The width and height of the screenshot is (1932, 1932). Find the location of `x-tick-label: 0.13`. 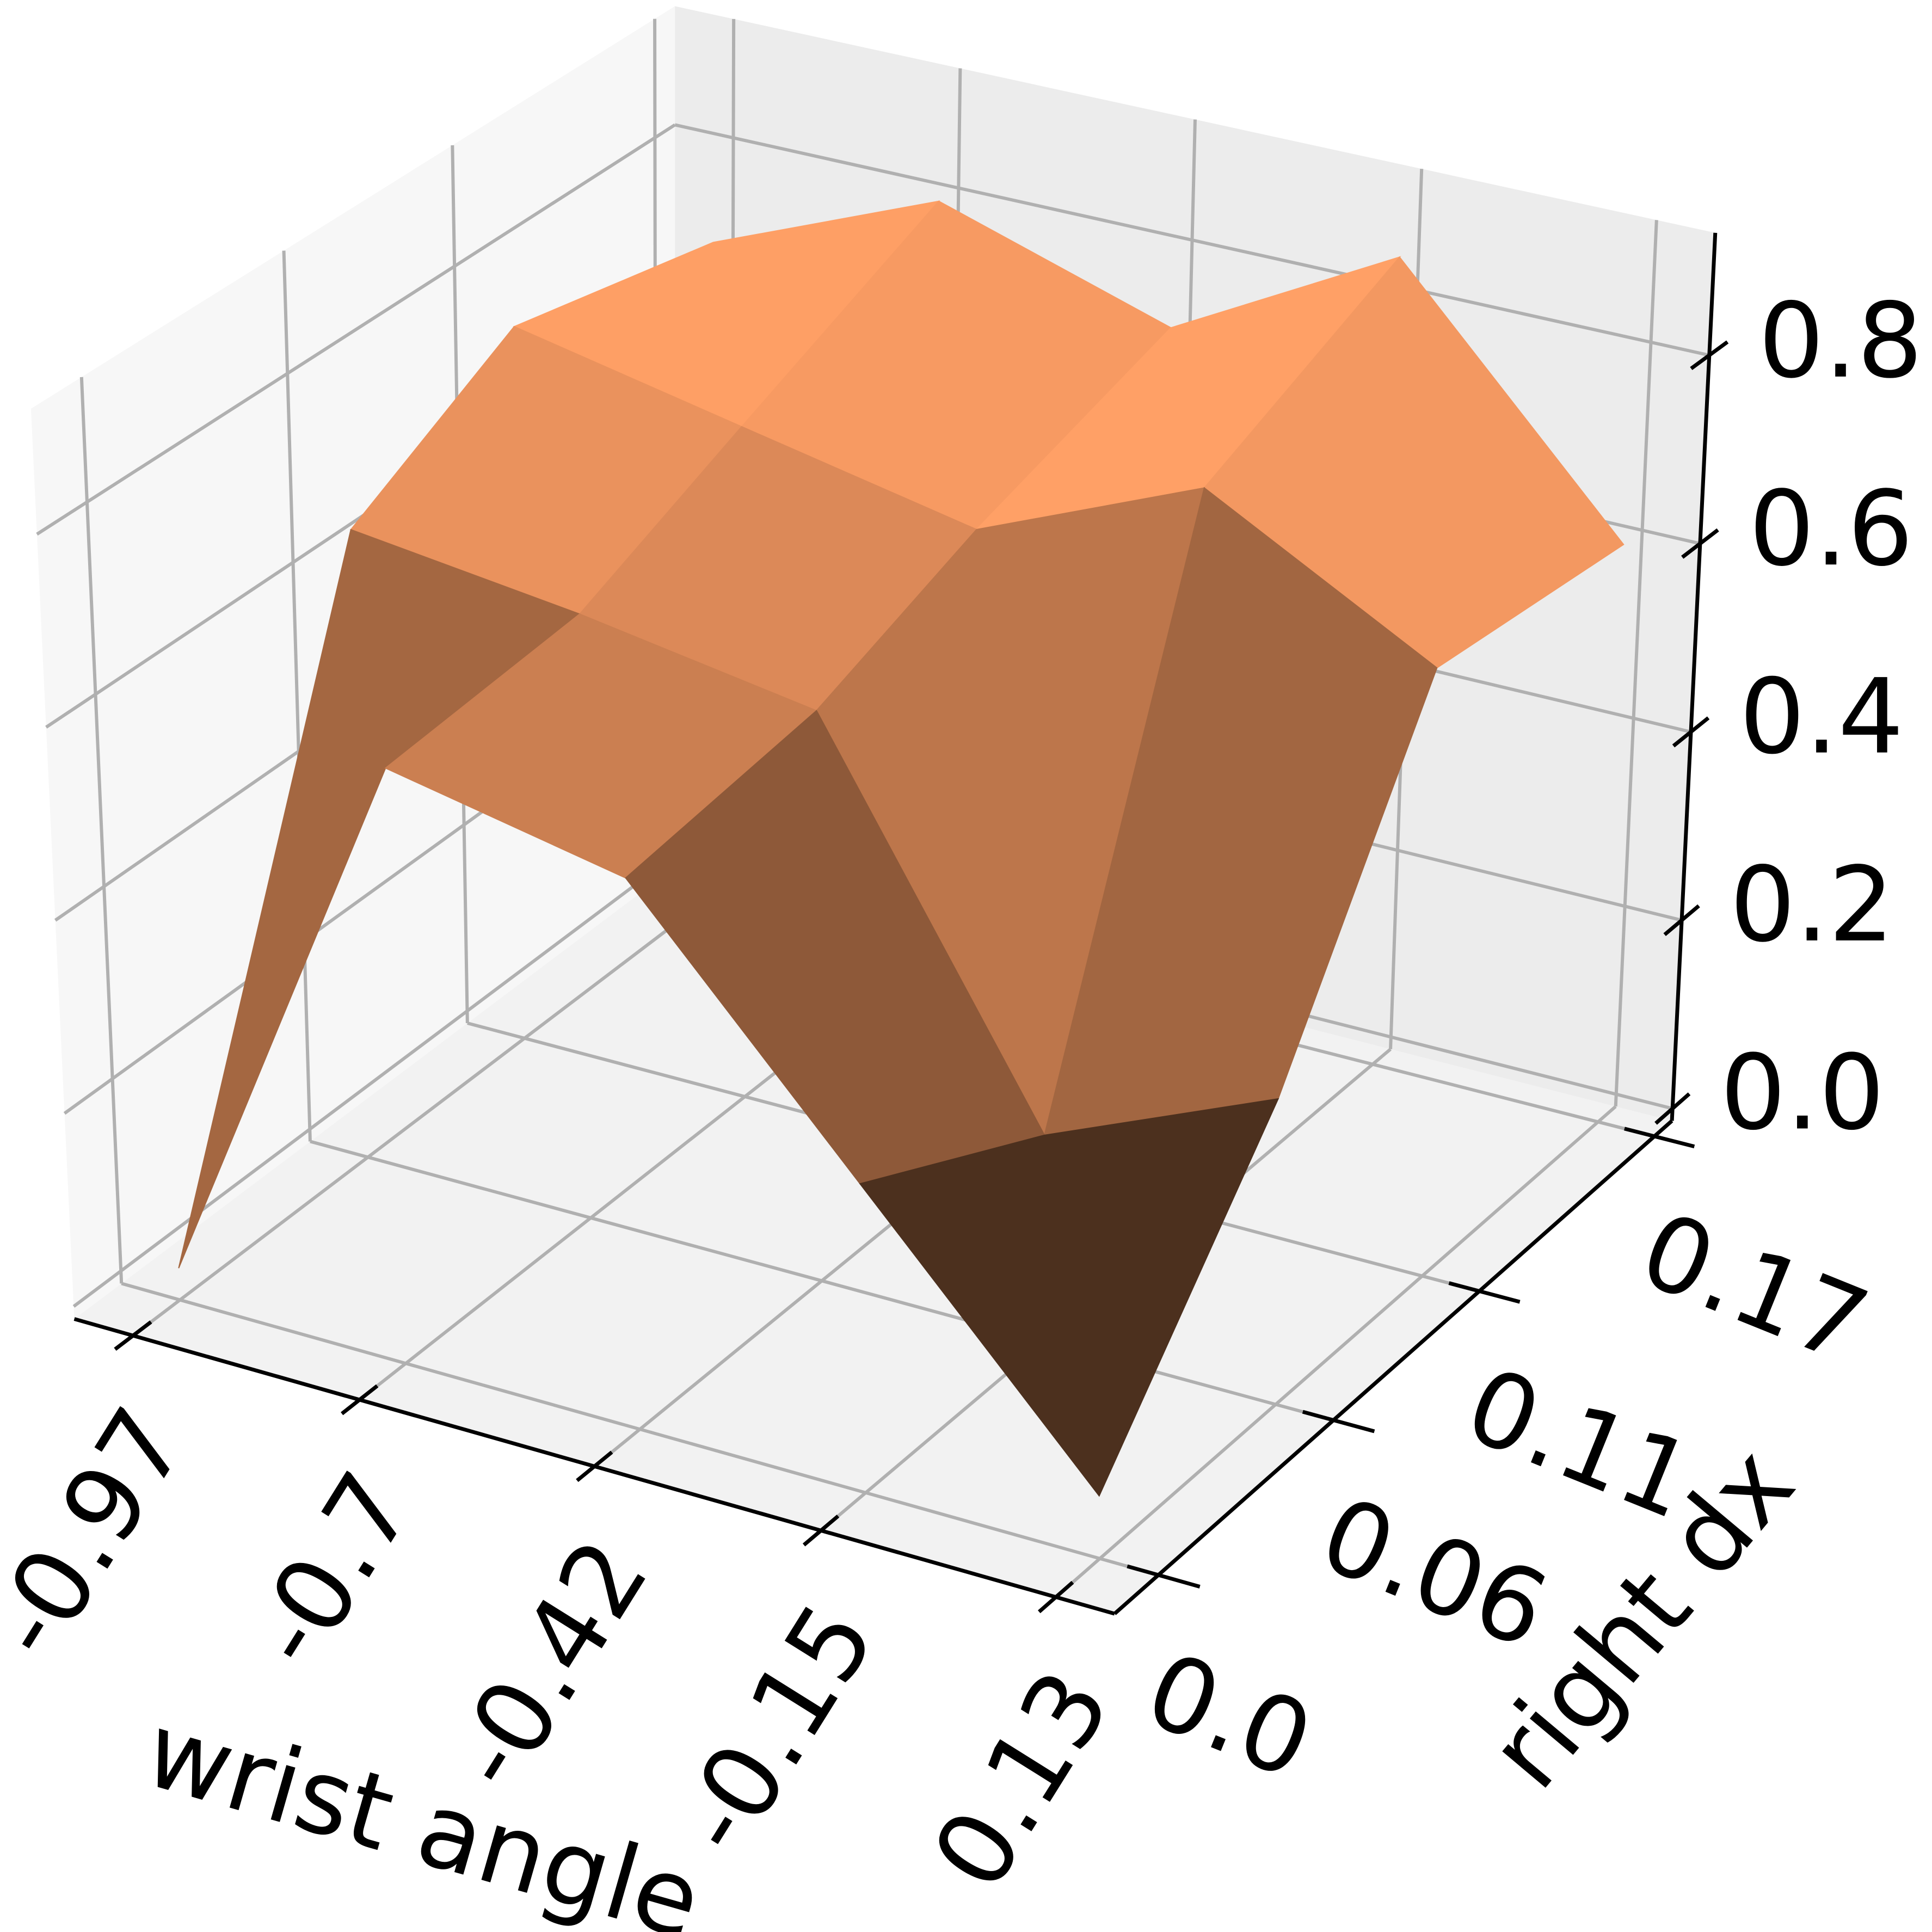

x-tick-label: 0.13 is located at coordinates (1022, 1780).